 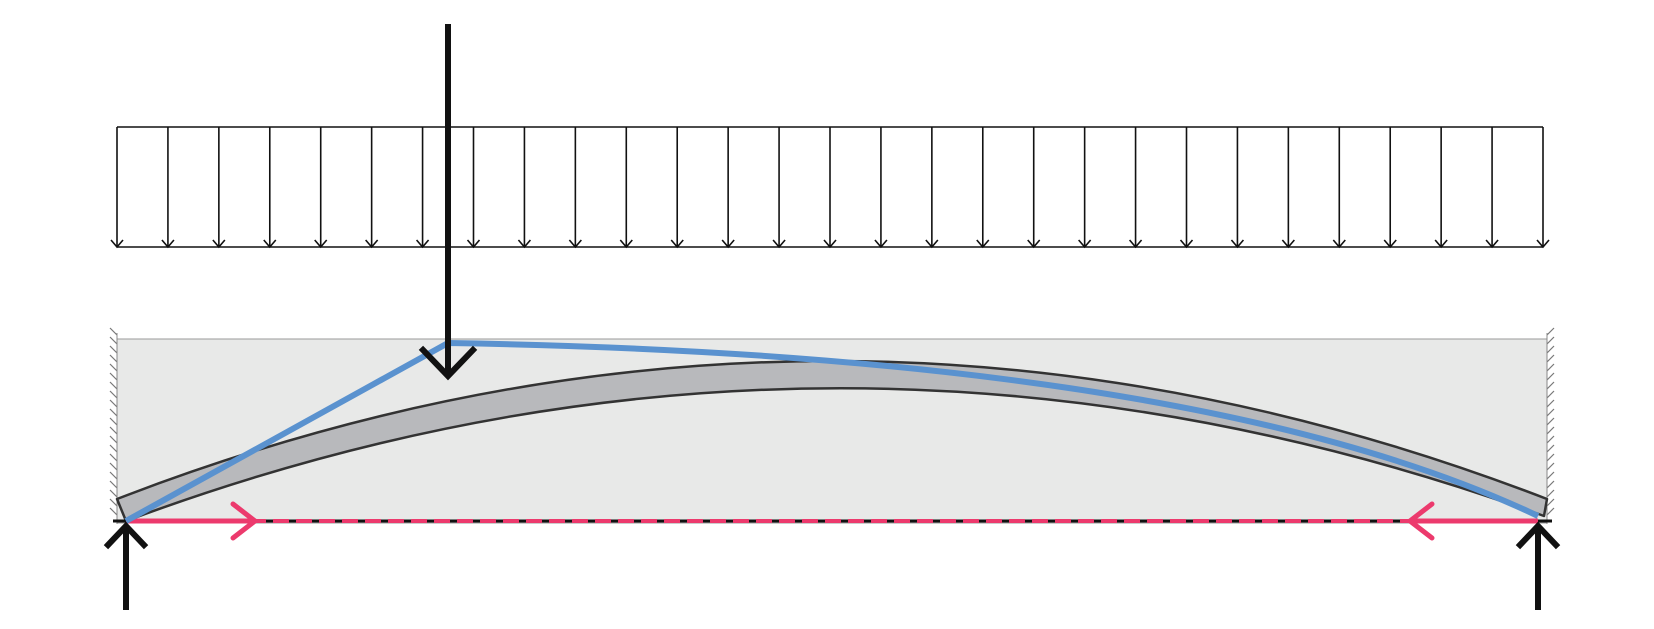 I want to click on right-wall-support, so click(x=1550, y=421).